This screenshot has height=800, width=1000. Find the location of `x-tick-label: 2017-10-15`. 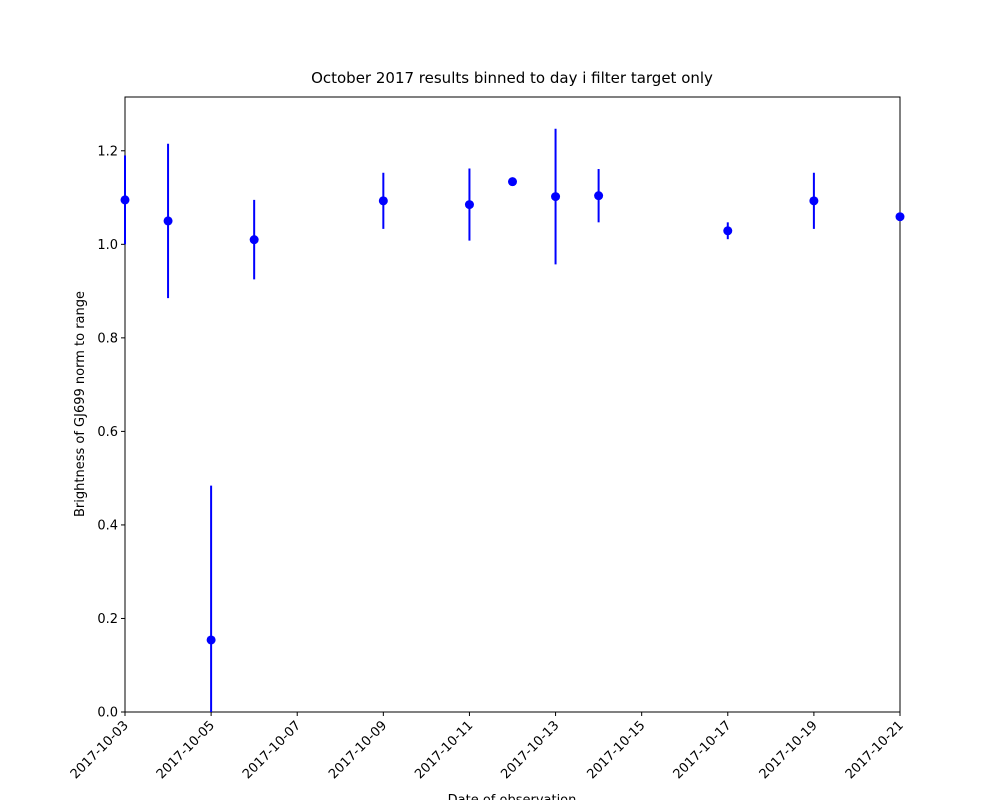

x-tick-label: 2017-10-15 is located at coordinates (616, 750).